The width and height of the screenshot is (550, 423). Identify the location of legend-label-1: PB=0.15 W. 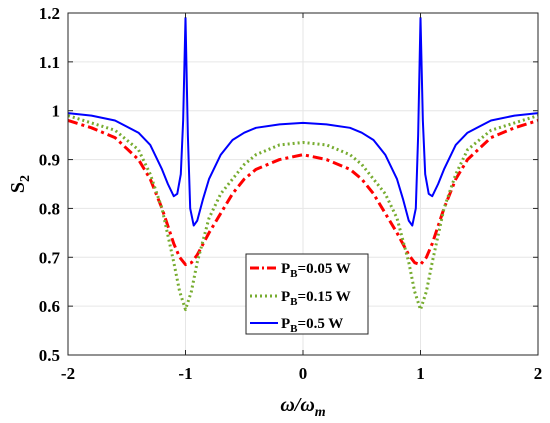
(316, 298).